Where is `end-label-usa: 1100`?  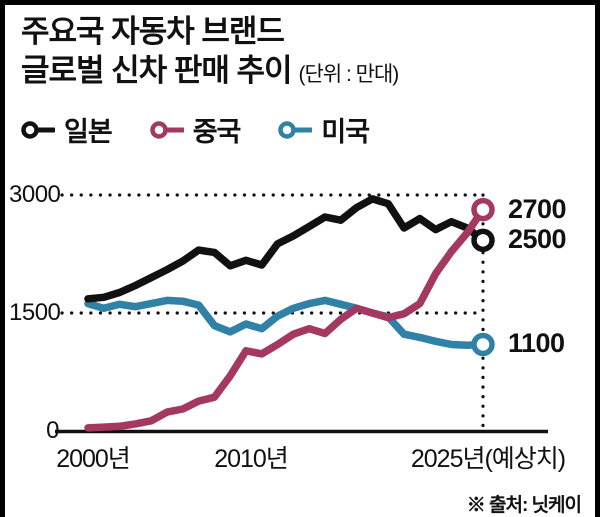
end-label-usa: 1100 is located at coordinates (536, 343).